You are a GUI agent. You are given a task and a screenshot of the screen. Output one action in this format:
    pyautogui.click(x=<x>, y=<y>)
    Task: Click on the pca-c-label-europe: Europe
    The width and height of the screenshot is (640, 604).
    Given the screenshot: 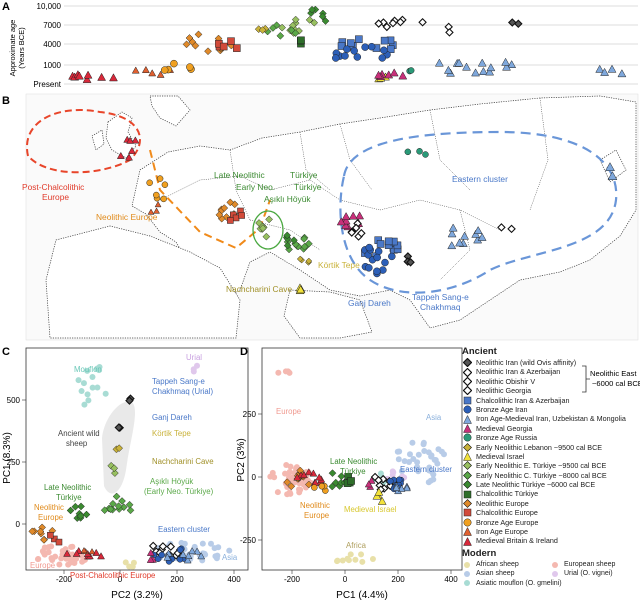 What is the action you would take?
    pyautogui.click(x=42, y=565)
    